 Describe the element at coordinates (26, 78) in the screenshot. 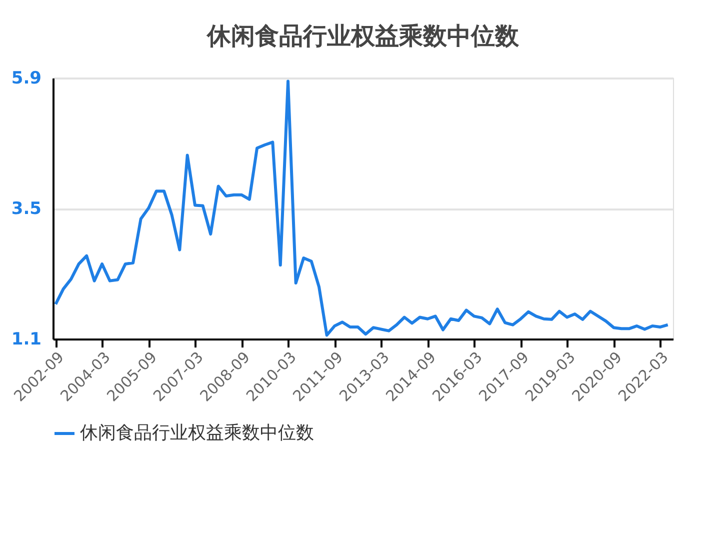

I see `y-tick-label: 5.9` at that location.